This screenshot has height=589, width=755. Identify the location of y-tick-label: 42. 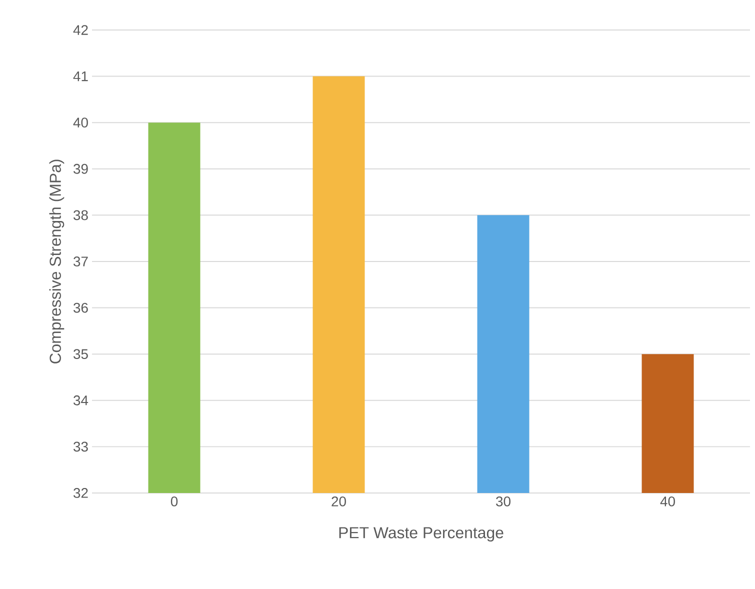
(80, 30).